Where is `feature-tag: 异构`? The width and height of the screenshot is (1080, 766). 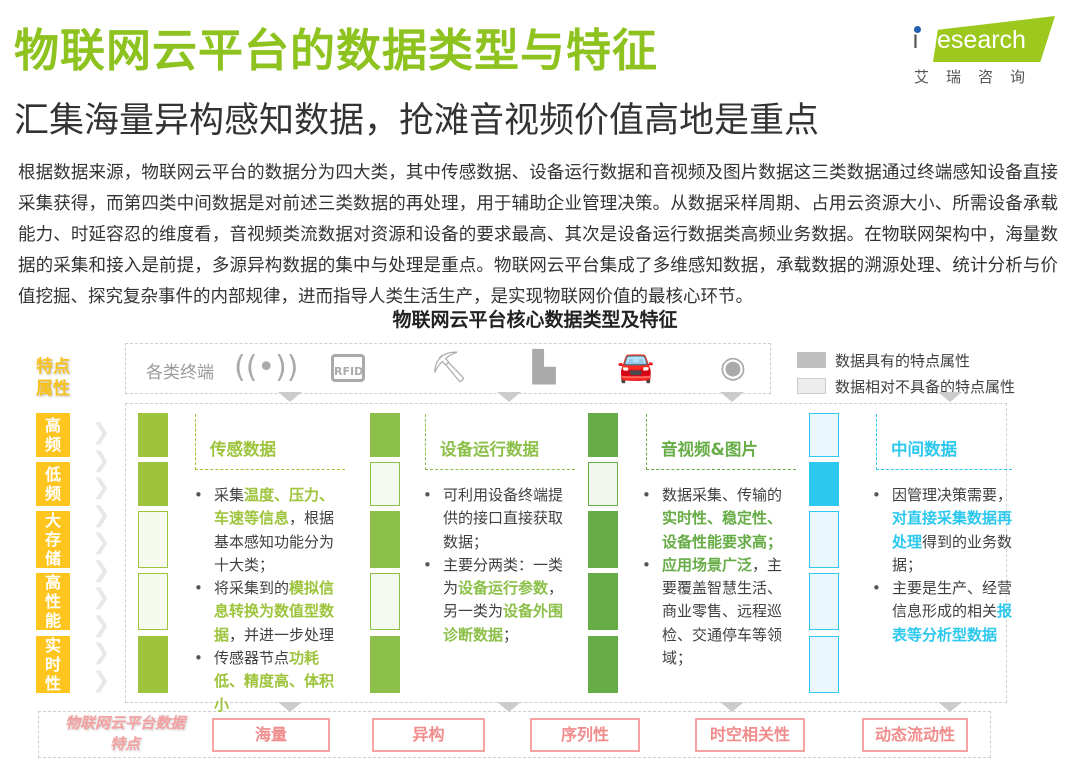
feature-tag: 异构 is located at coordinates (428, 735).